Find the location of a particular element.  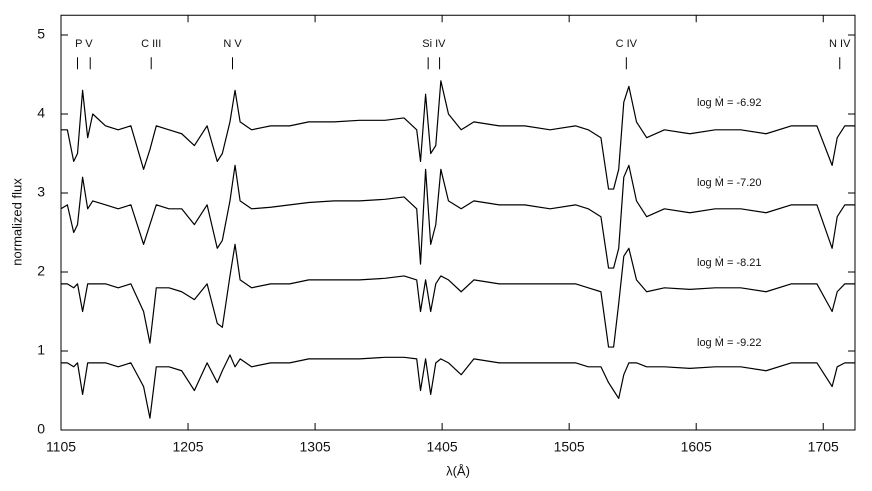

series-label: log Ṁ = -8.21 is located at coordinates (729, 262).